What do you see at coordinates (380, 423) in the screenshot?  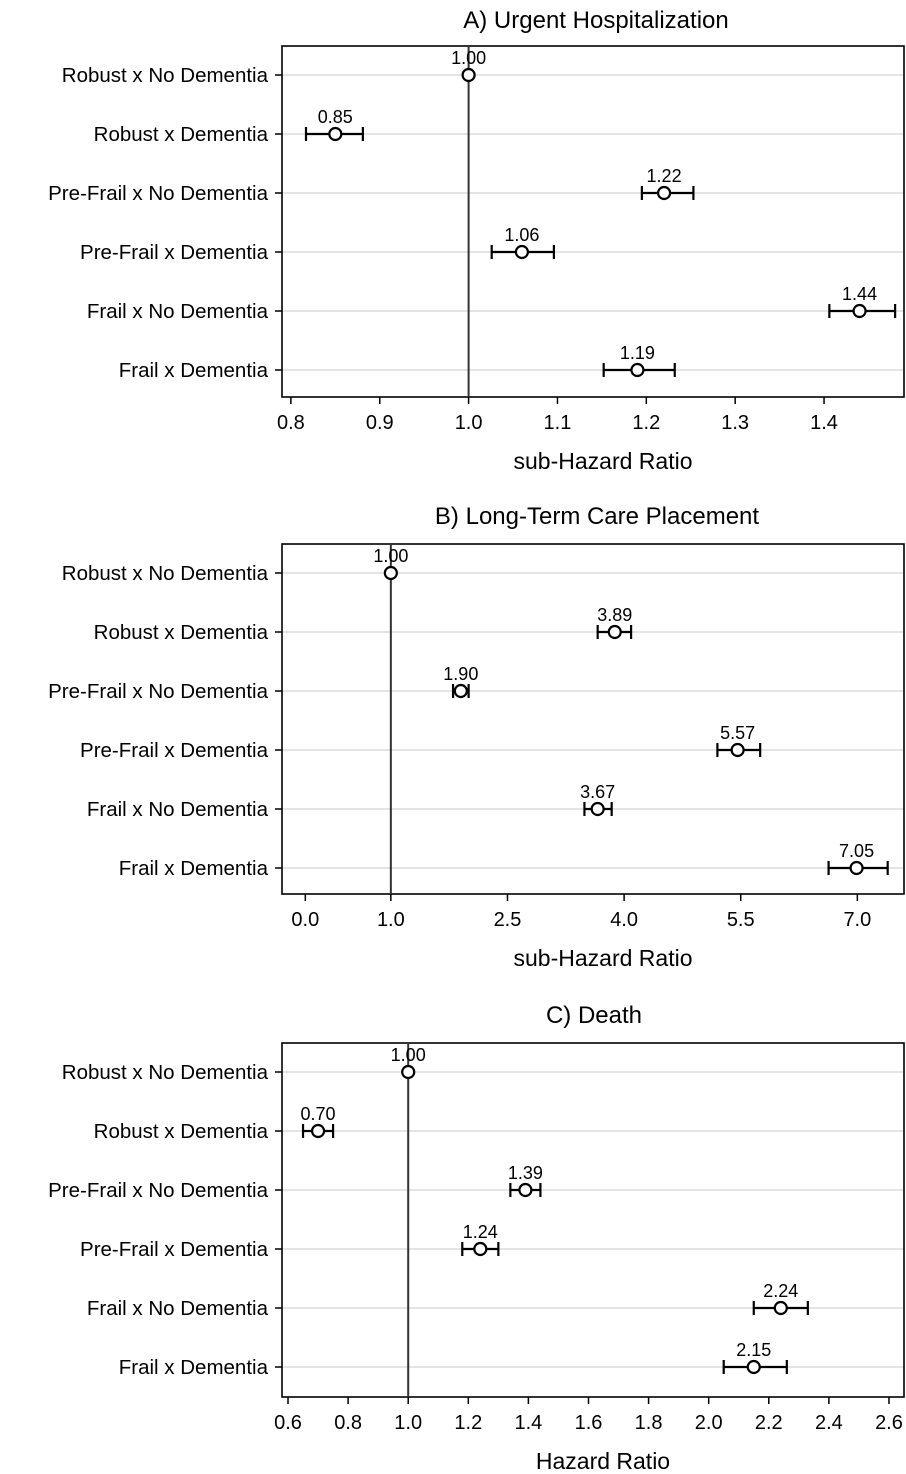 I see `x-tick-label: 0.9` at bounding box center [380, 423].